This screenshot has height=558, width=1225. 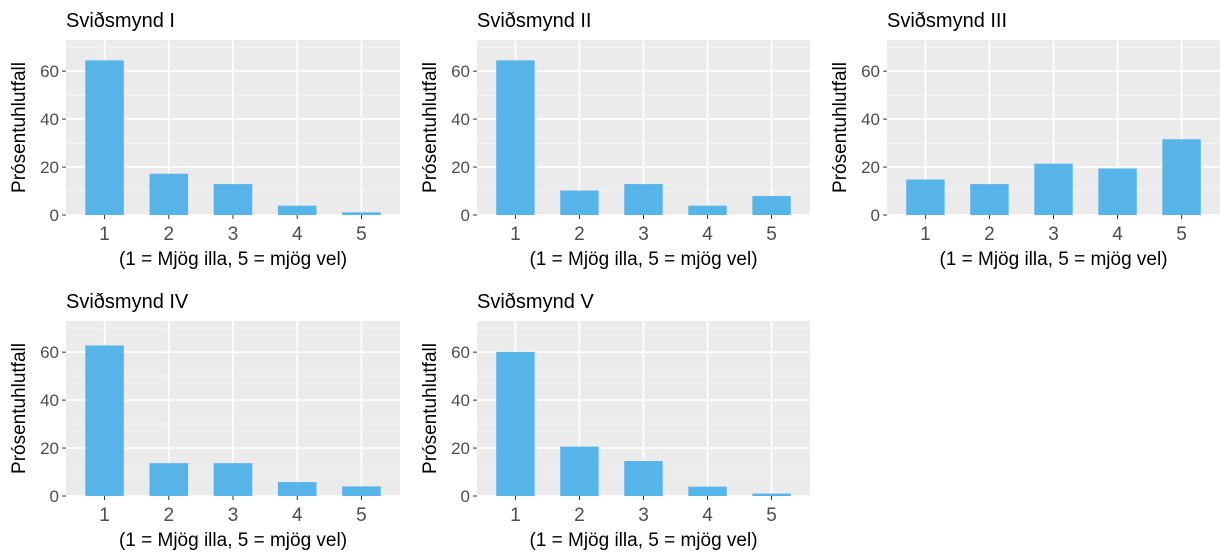 I want to click on chart-title: Sviðsmynd V, so click(x=535, y=302).